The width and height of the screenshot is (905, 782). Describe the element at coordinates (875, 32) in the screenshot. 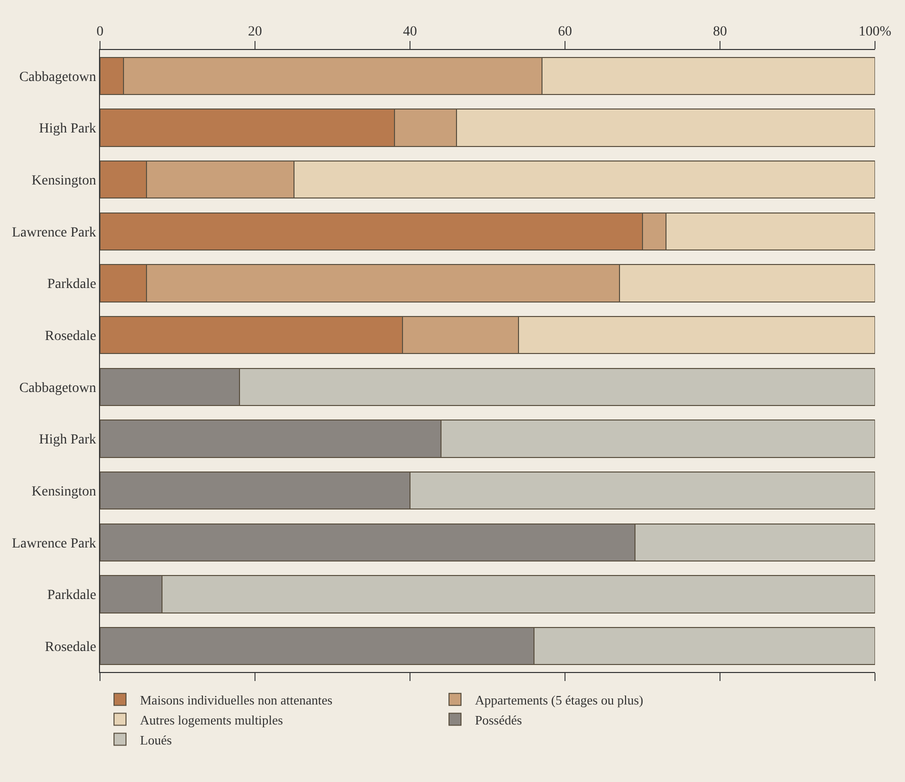

I see `x-tick-label: 100%` at that location.